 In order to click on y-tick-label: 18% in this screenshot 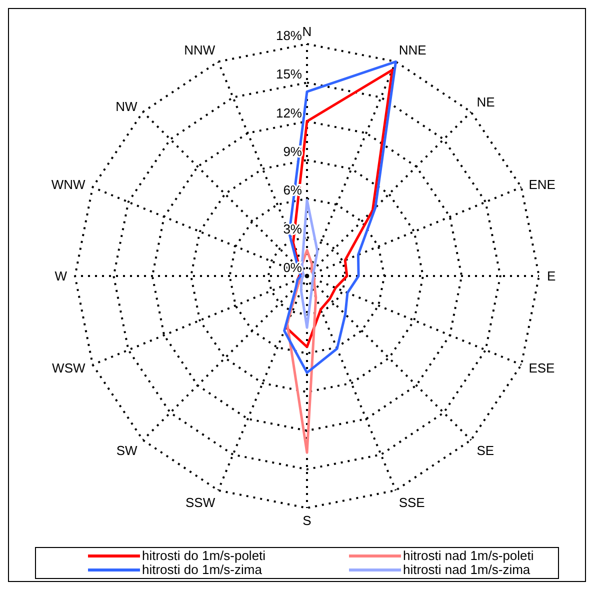, I will do `click(289, 35)`.